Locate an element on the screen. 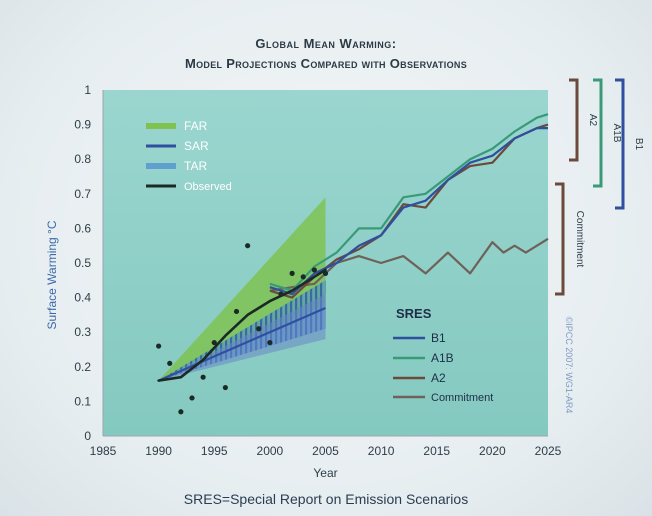 Image resolution: width=652 pixels, height=516 pixels. y-tick-label: 0.7 is located at coordinates (82, 194).